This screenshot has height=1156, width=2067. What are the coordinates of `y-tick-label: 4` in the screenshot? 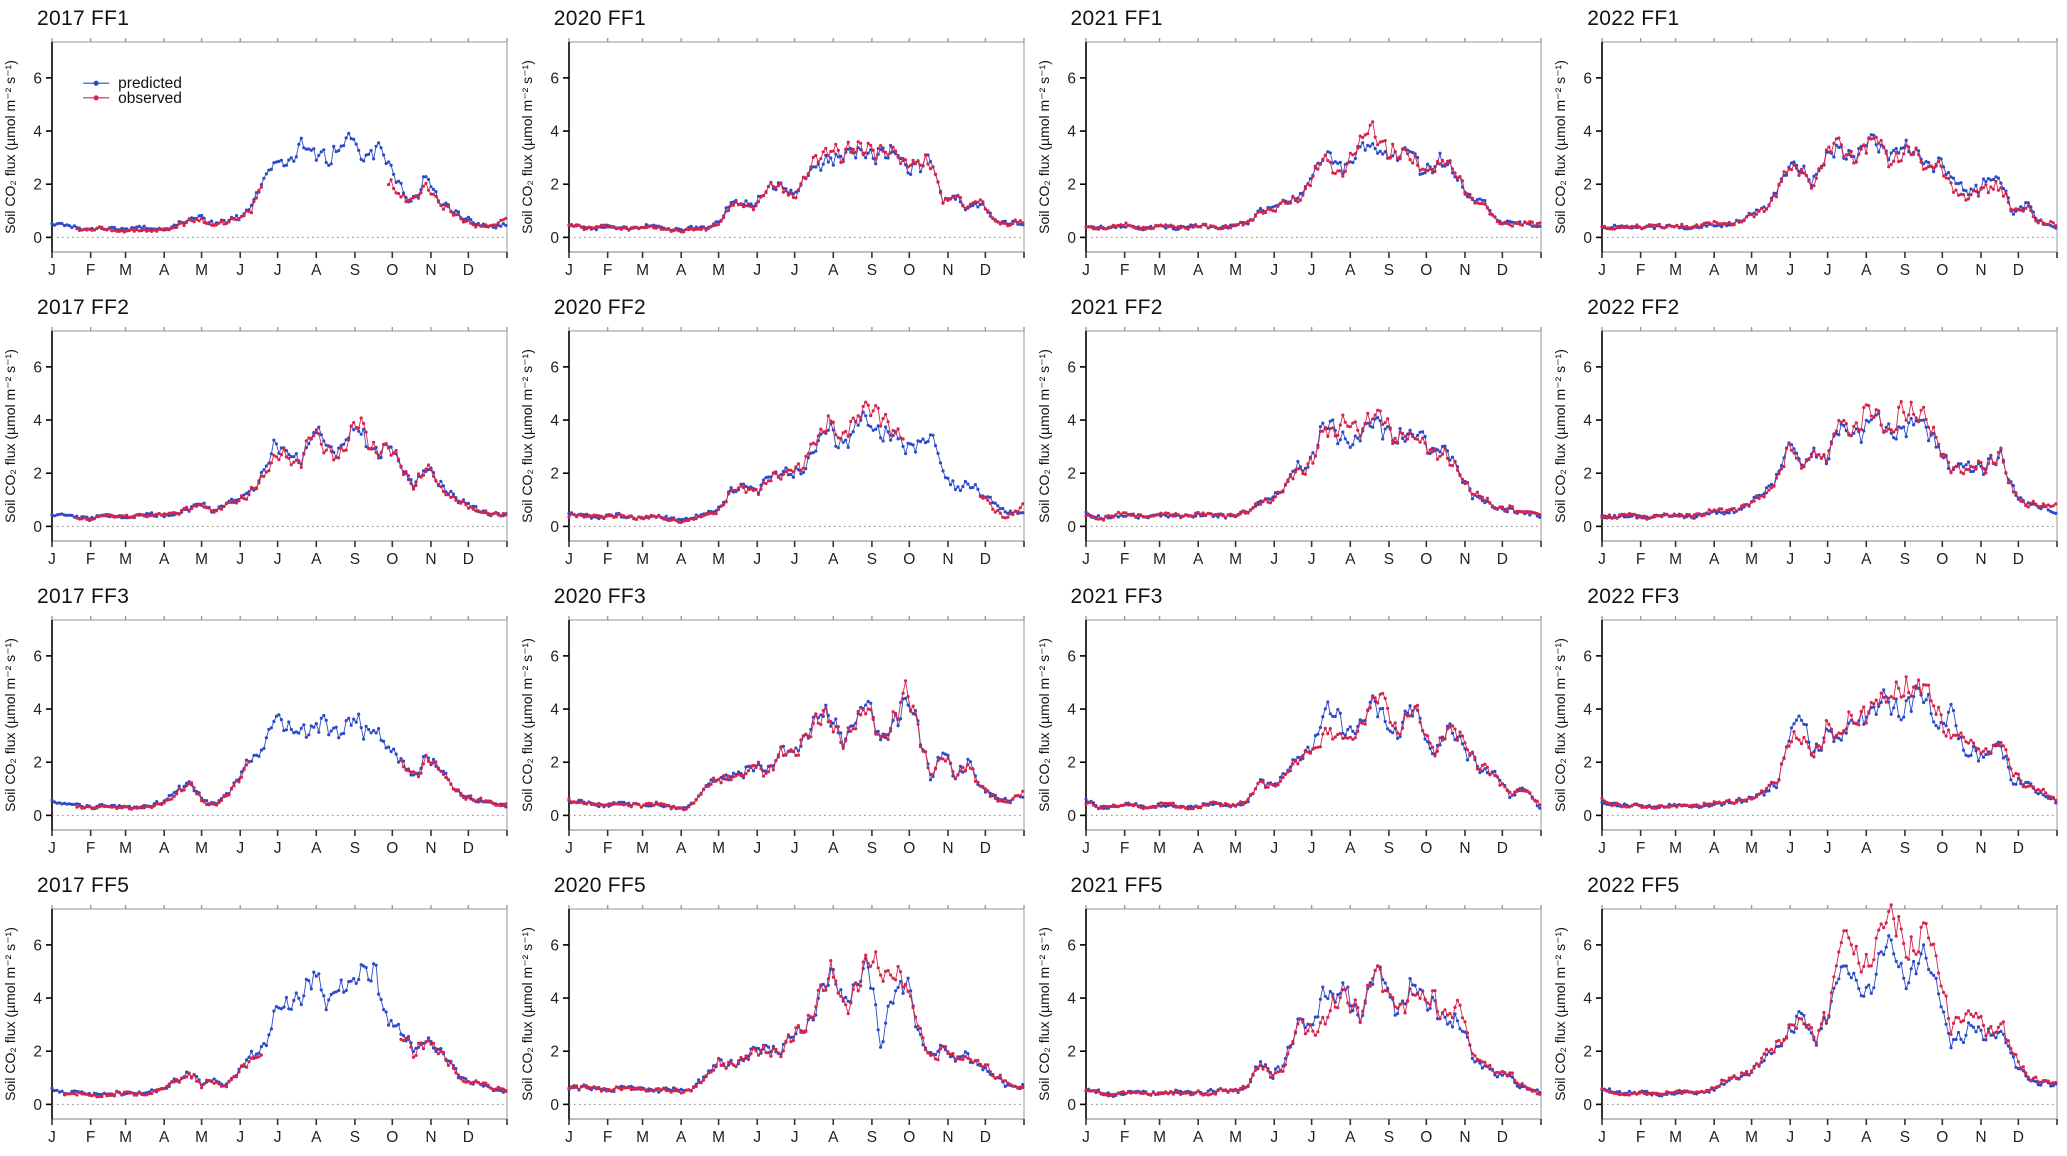 It's located at (37, 999).